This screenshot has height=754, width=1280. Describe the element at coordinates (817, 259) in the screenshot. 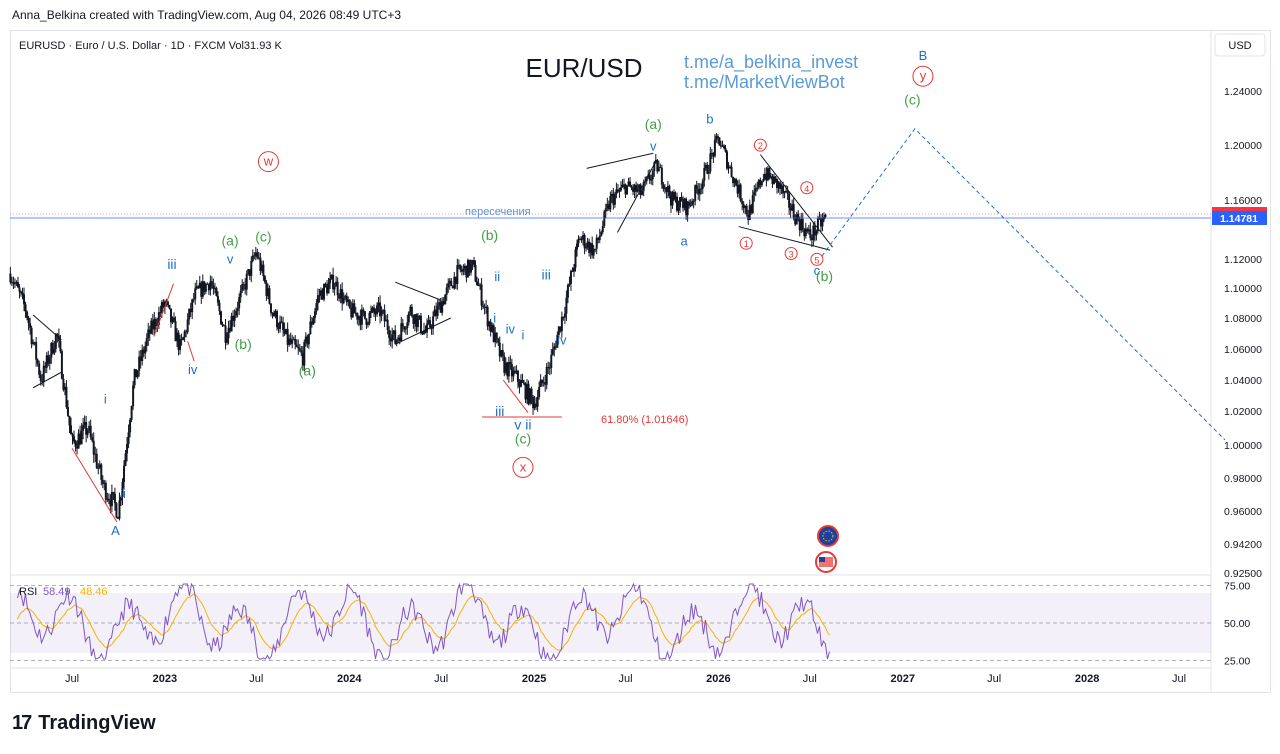

I see `wave-label: 5` at that location.